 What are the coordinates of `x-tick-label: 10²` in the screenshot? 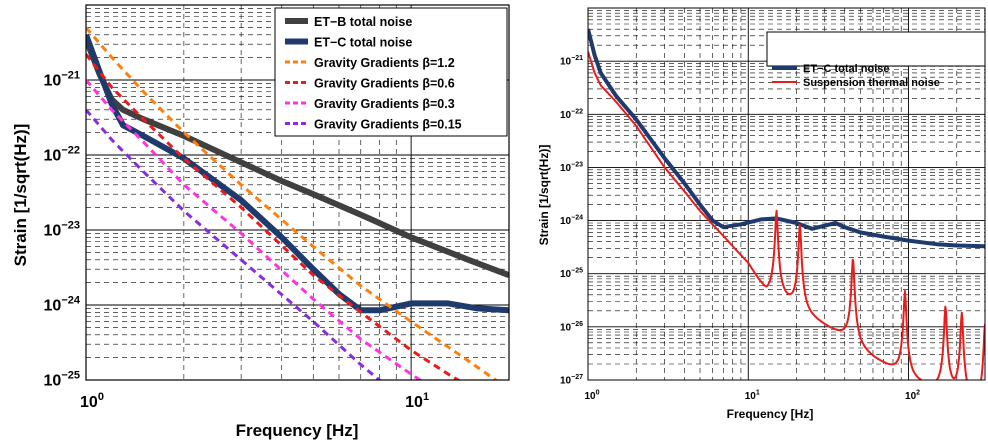 It's located at (912, 396).